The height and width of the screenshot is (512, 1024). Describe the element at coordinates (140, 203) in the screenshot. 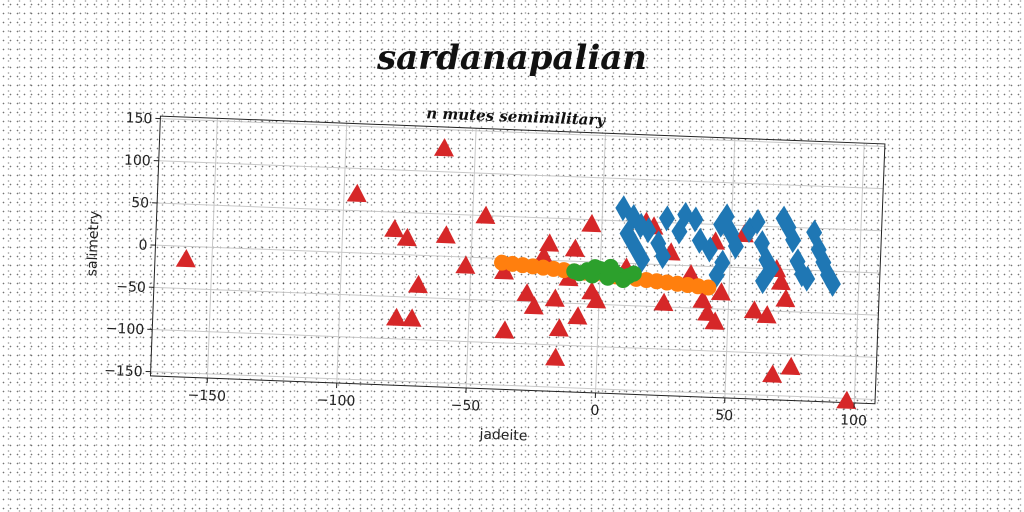

I see `y-tick-label: 50` at that location.